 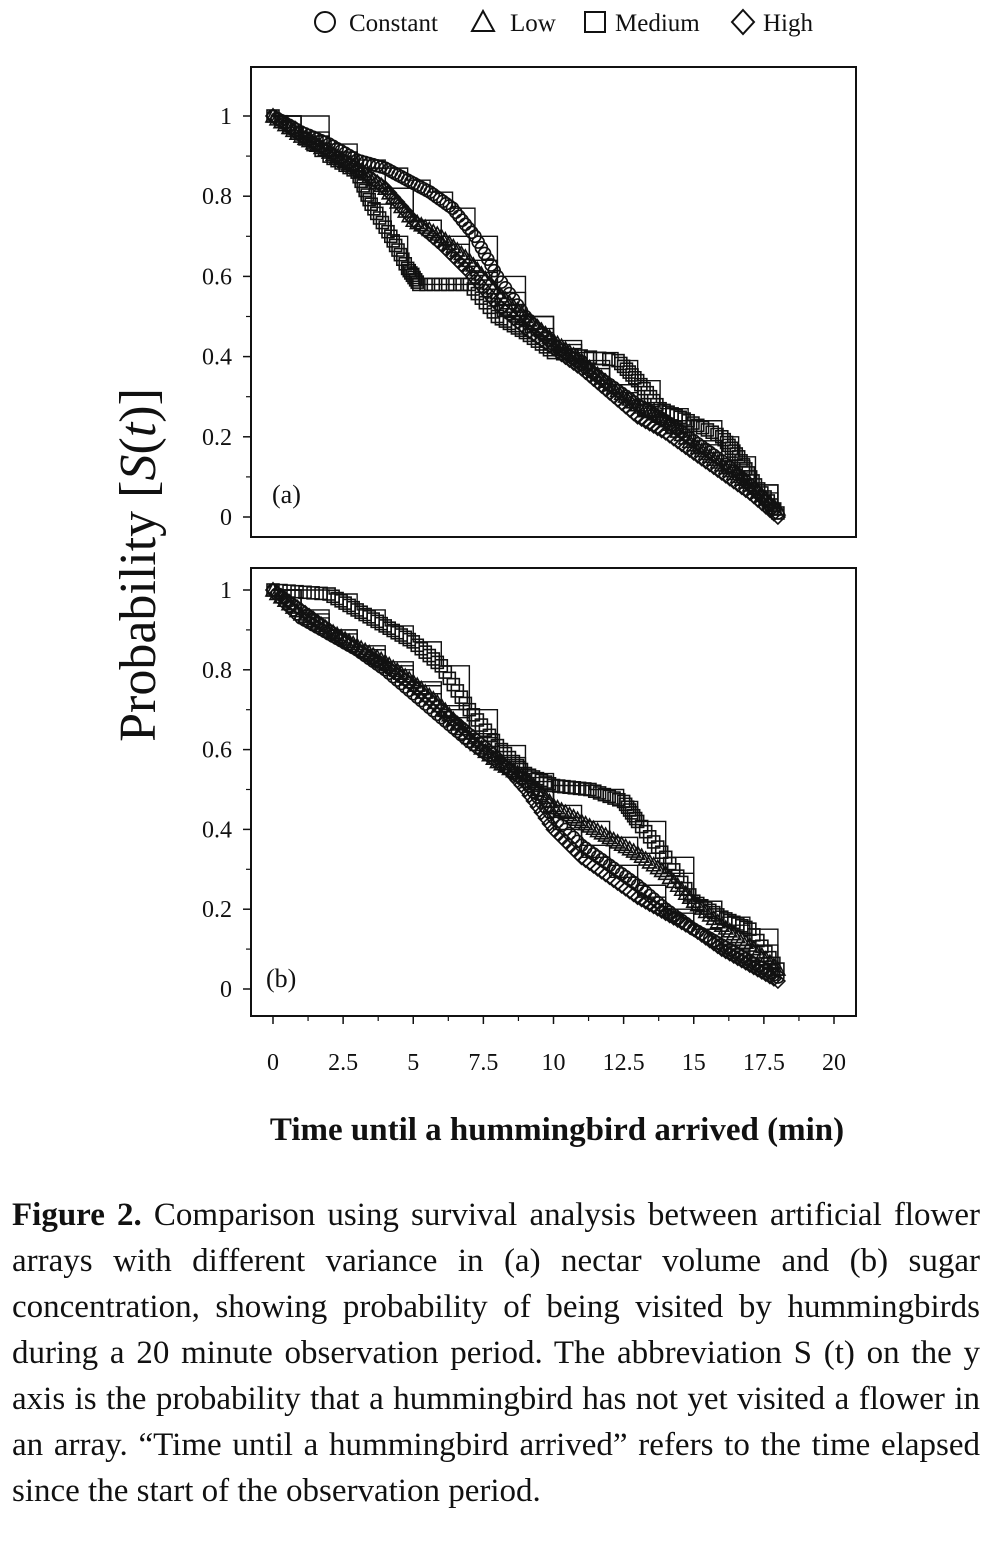 I want to click on y-tick-label: 0.6, so click(x=217, y=751).